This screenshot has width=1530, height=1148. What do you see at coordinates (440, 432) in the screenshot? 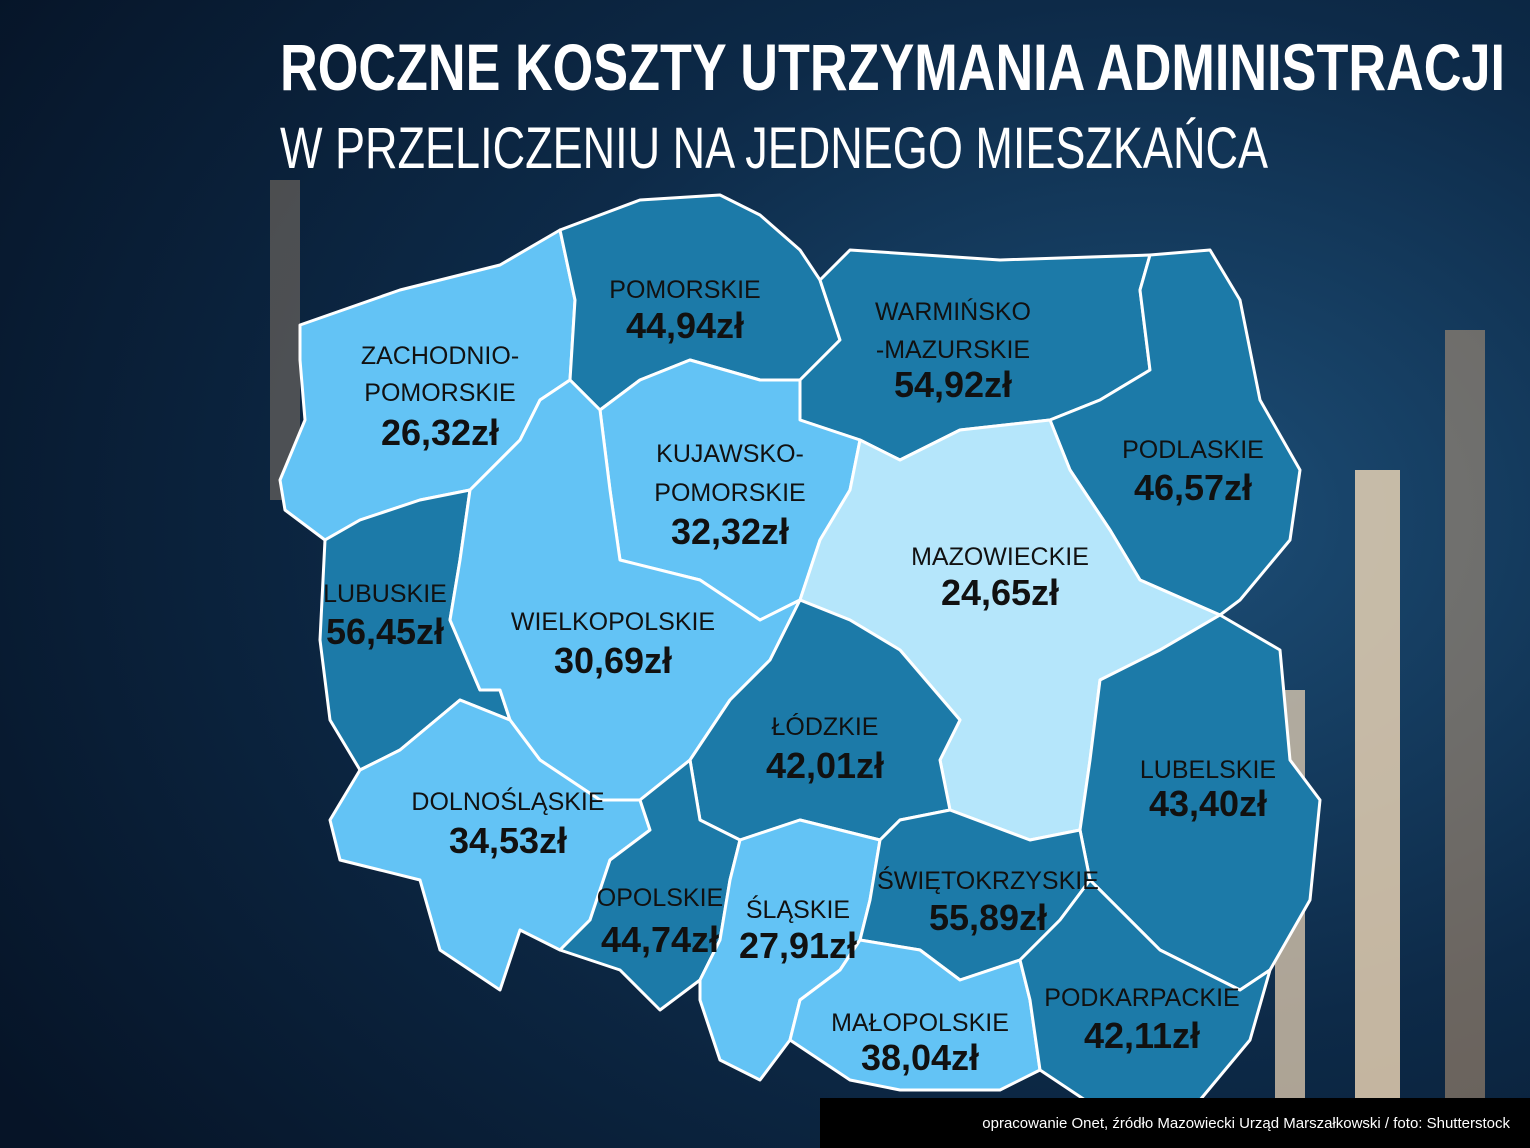
I see `region-value: 26,32zł` at bounding box center [440, 432].